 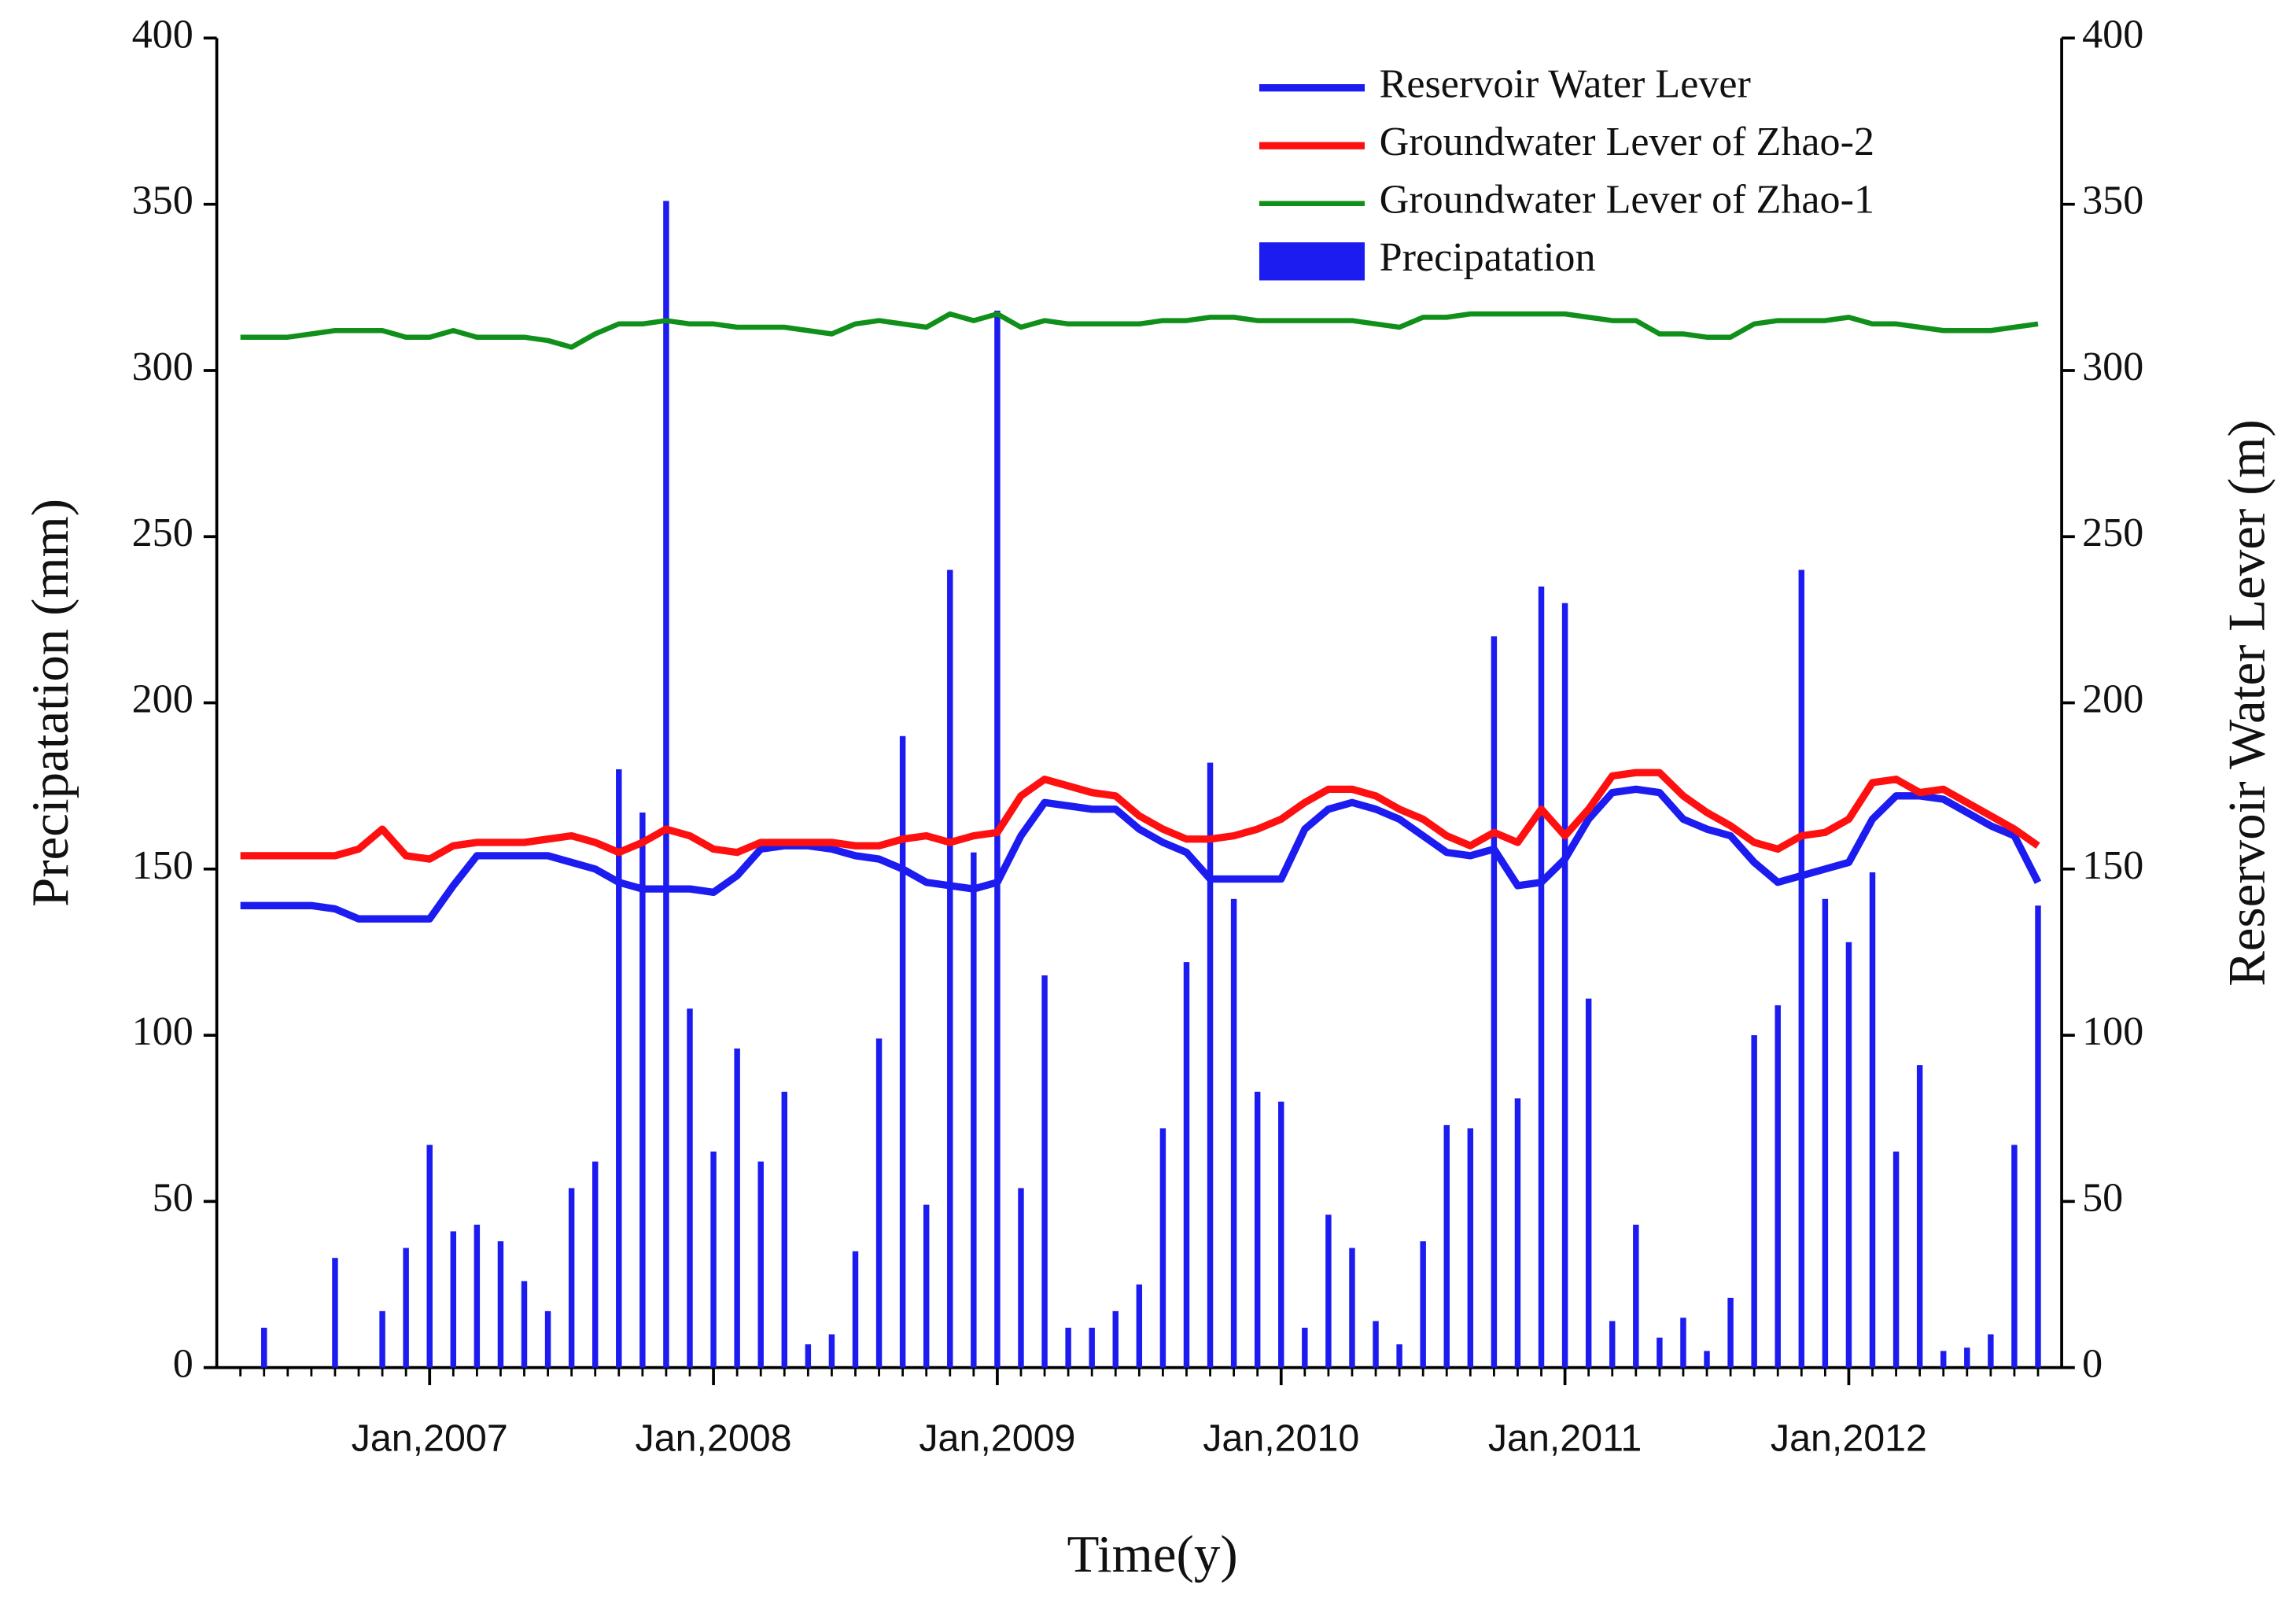 I want to click on y2-tick-label: 100, so click(x=2112, y=1031).